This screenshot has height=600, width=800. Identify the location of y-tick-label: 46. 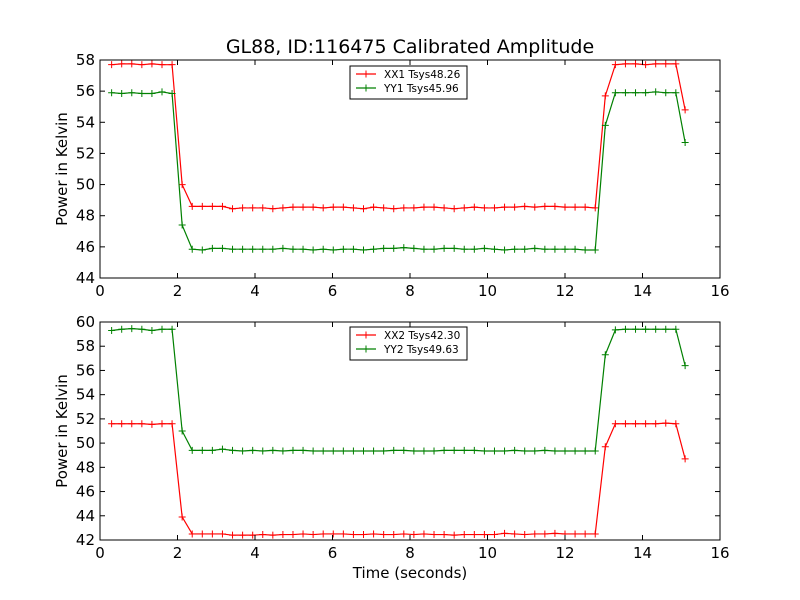
(85, 492).